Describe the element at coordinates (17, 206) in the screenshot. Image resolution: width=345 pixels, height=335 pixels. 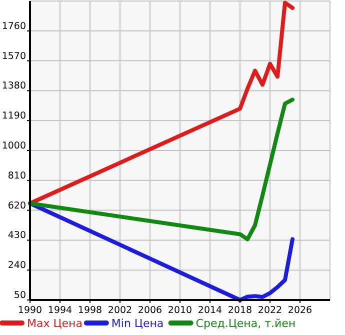
I see `y-tick-label: 620` at that location.